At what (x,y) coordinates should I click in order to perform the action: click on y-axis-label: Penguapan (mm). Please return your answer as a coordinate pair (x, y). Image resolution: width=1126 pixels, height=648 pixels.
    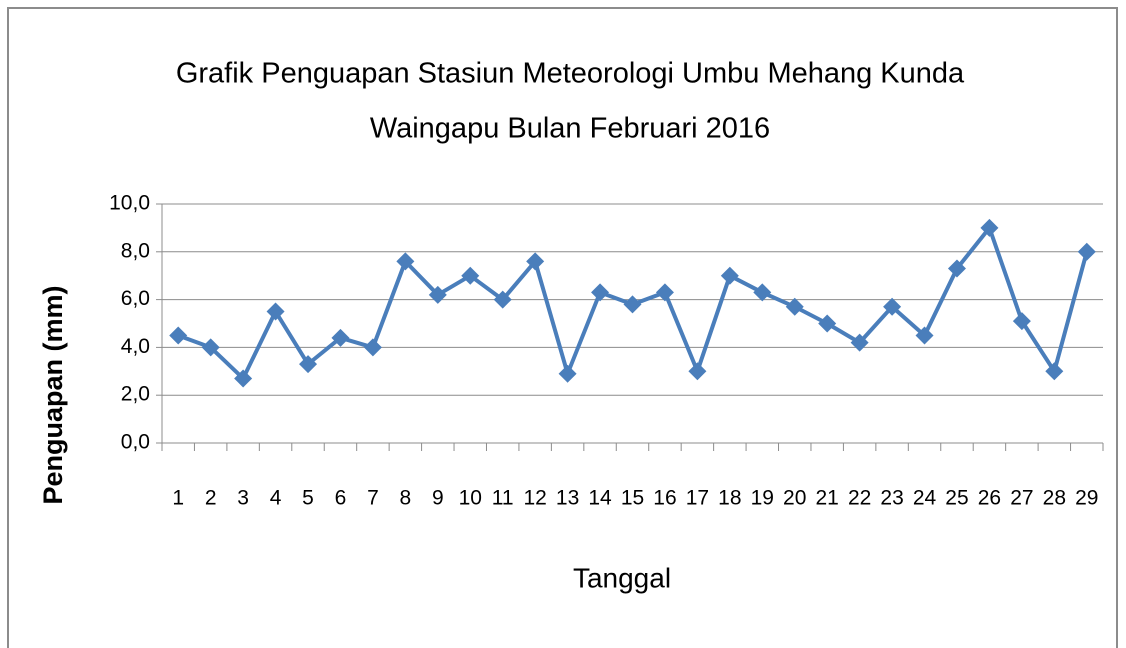
    Looking at the image, I should click on (53, 394).